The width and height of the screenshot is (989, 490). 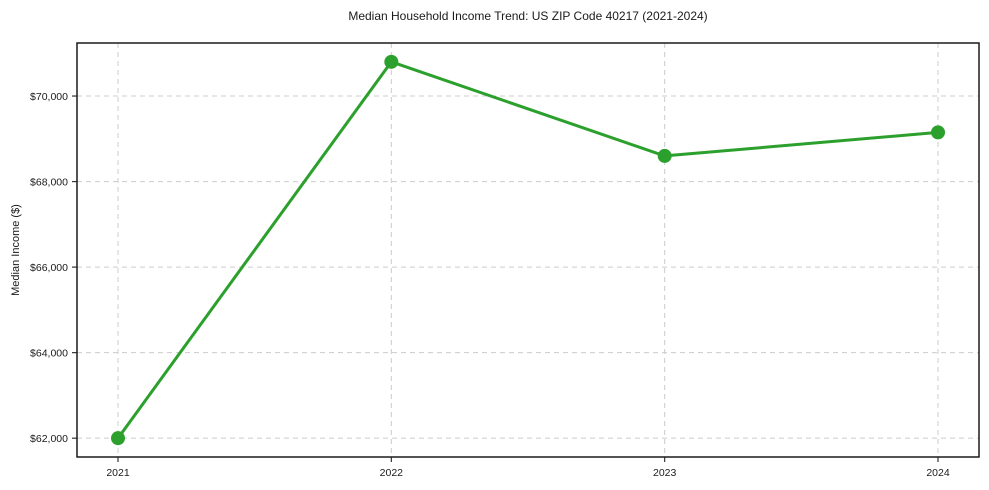 I want to click on x-tick-label: 2021, so click(x=118, y=473).